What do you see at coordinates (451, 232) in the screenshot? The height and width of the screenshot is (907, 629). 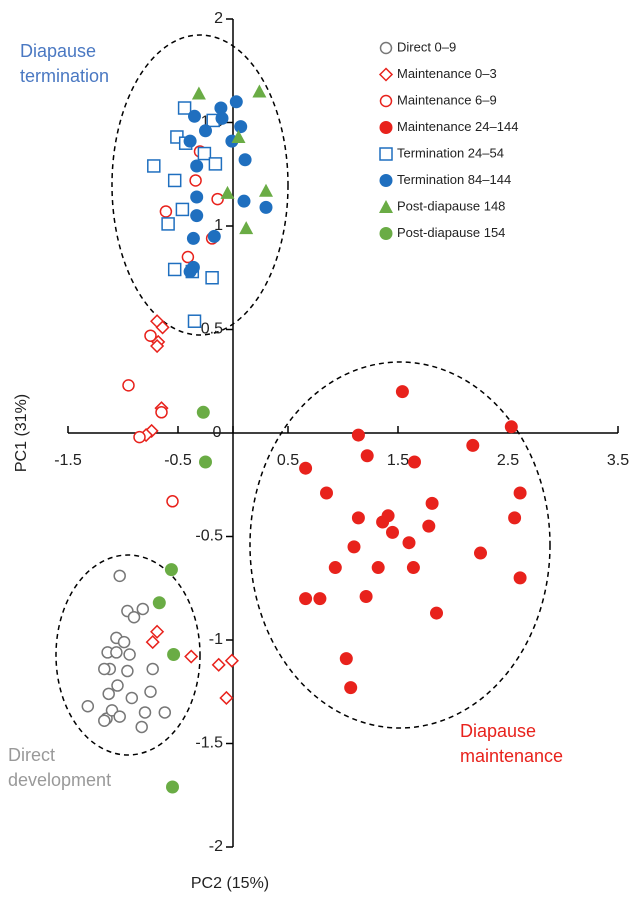 I see `legend-label: Post-diapause 154` at bounding box center [451, 232].